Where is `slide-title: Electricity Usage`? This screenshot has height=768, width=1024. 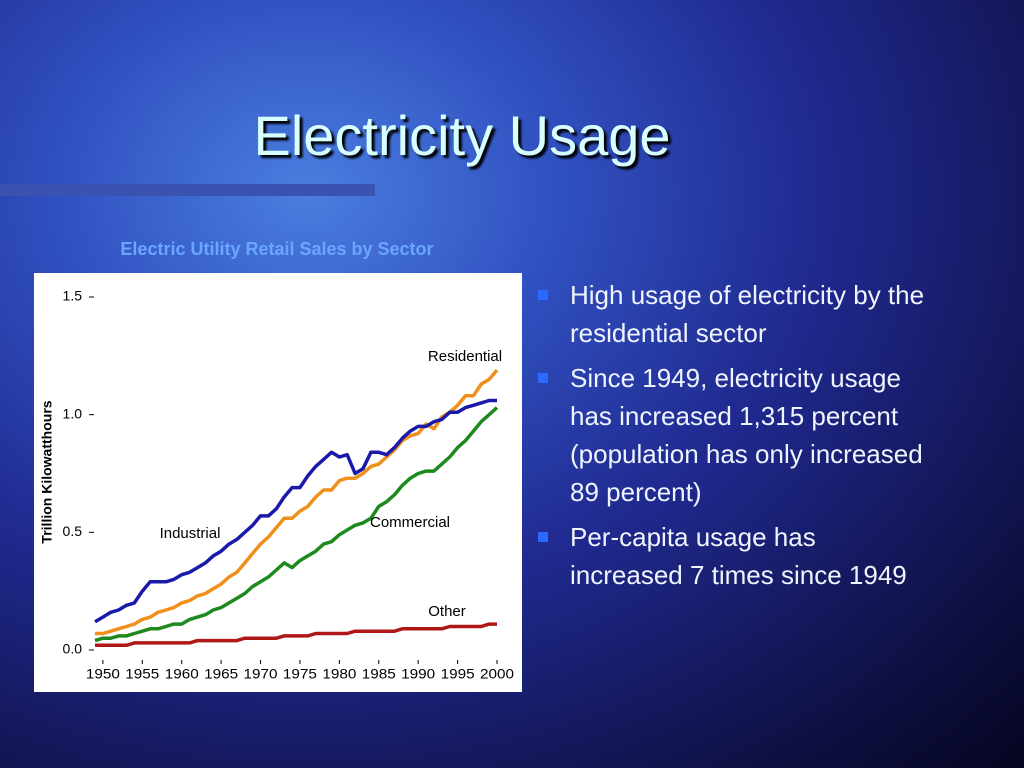
slide-title: Electricity Usage is located at coordinates (461, 135).